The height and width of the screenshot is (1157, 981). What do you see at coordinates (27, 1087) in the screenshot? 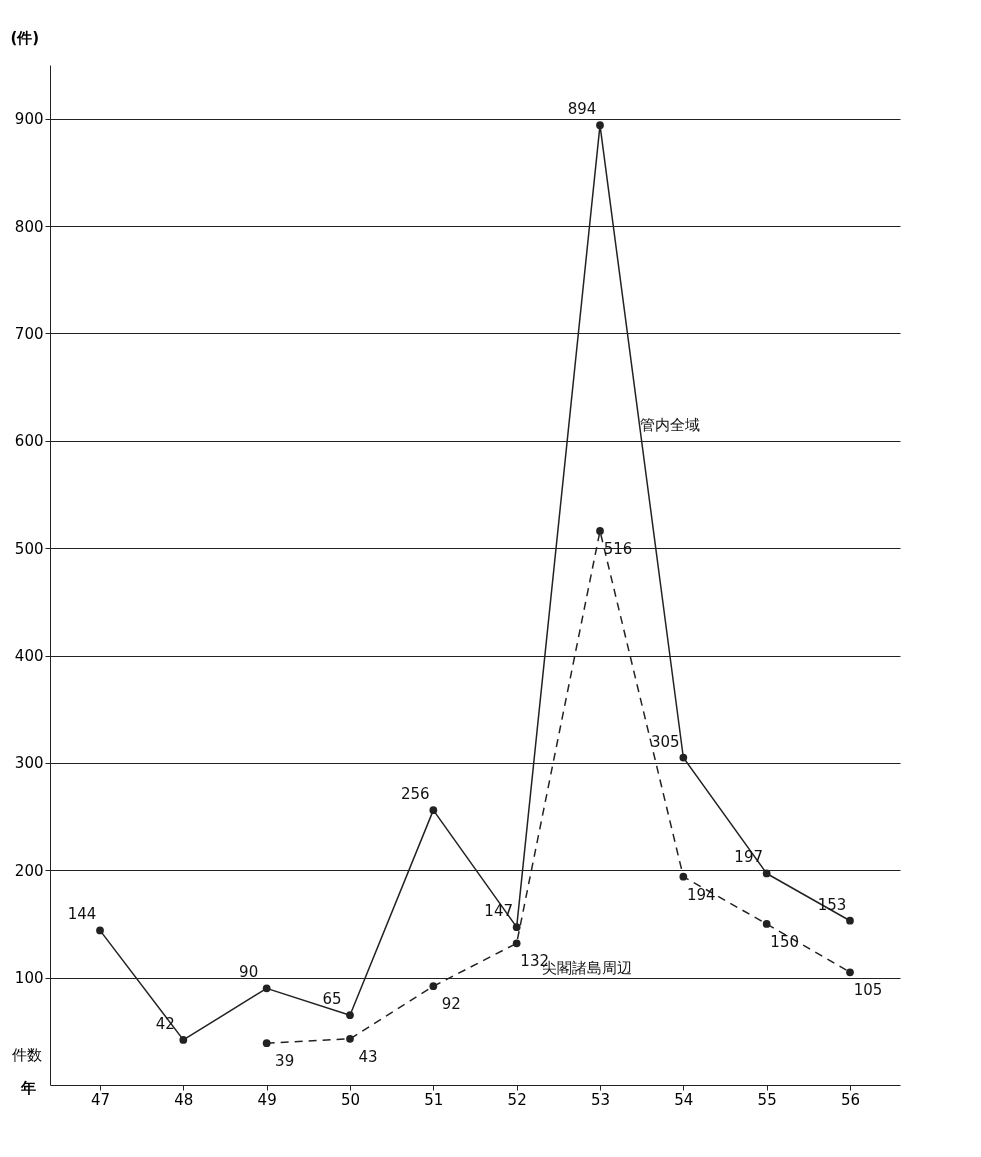
I see `x-axis-title: 年` at bounding box center [27, 1087].